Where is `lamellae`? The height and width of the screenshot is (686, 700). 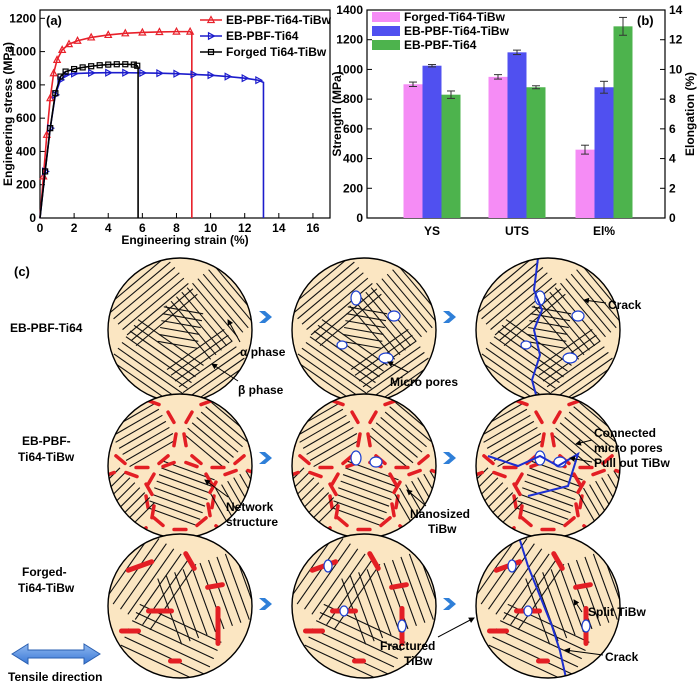
lamellae is located at coordinates (208, 310).